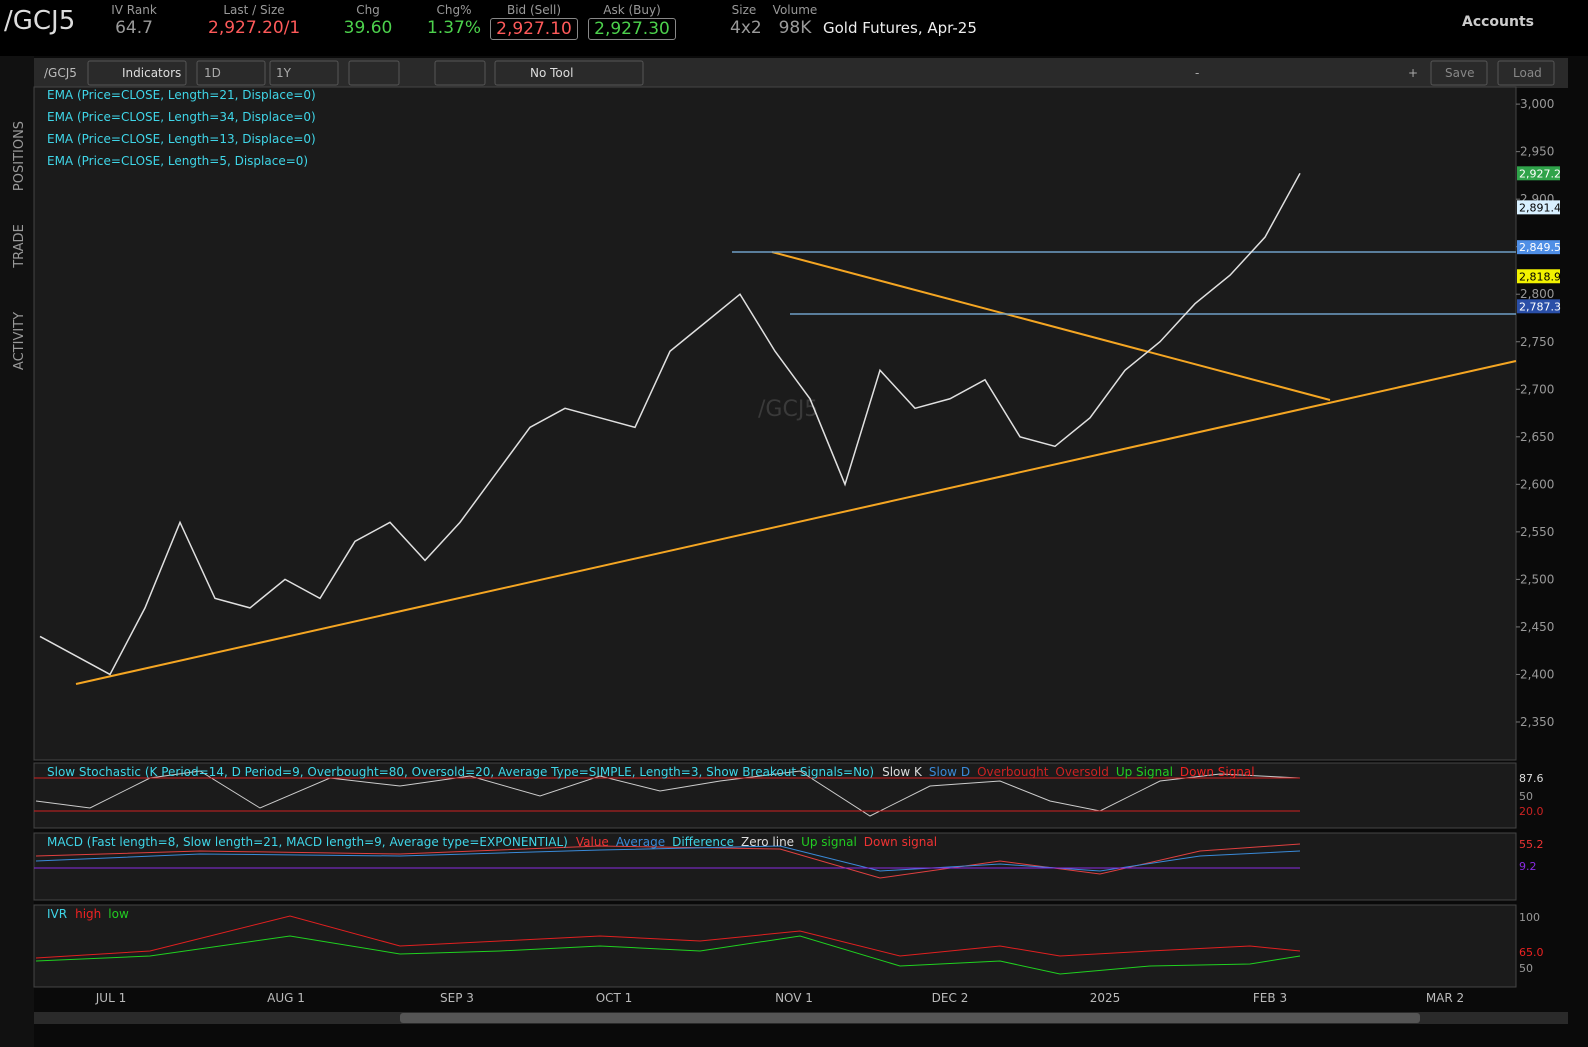 The image size is (1588, 1047). I want to click on legend-entry: Difference, so click(703, 842).